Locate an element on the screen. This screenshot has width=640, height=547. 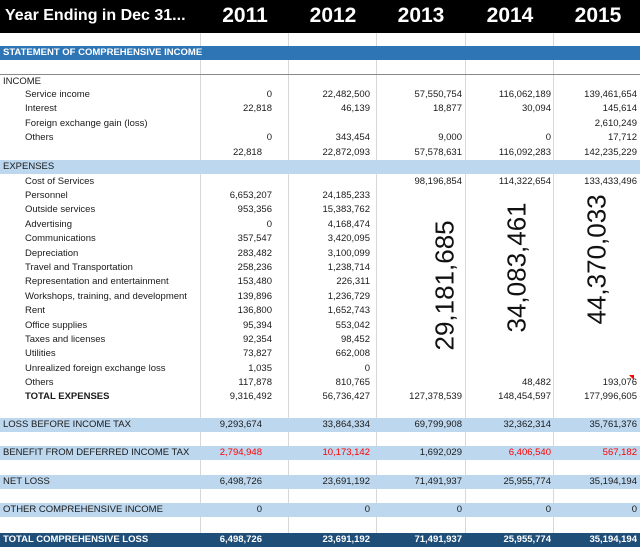
income-row-2-2015: 145,614 is located at coordinates (619, 109).